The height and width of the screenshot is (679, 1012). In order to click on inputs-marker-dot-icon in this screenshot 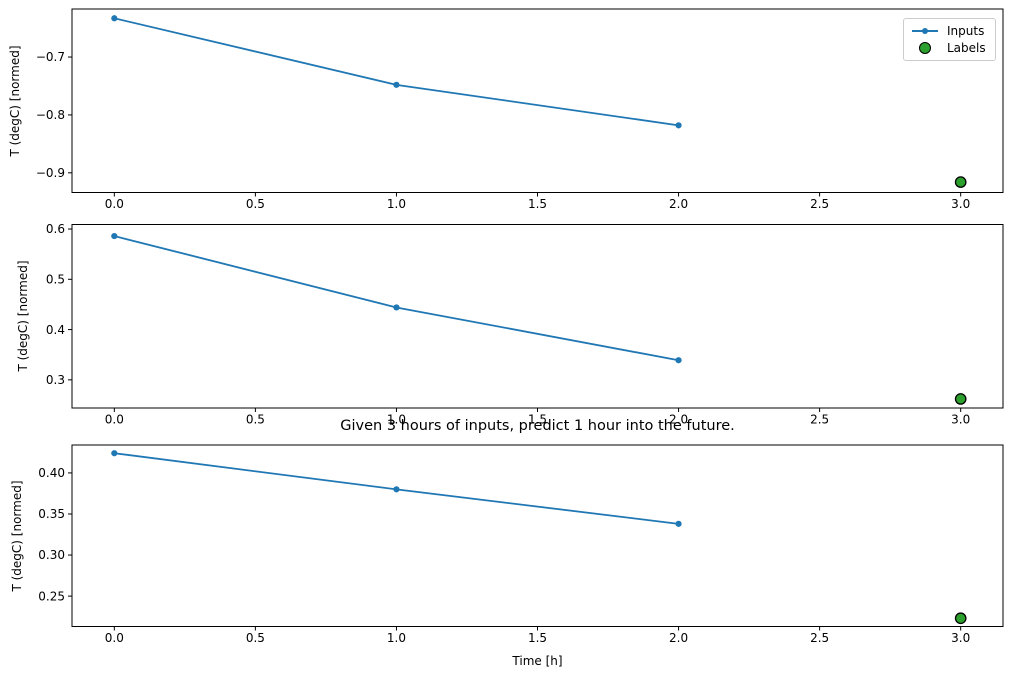, I will do `click(925, 31)`.